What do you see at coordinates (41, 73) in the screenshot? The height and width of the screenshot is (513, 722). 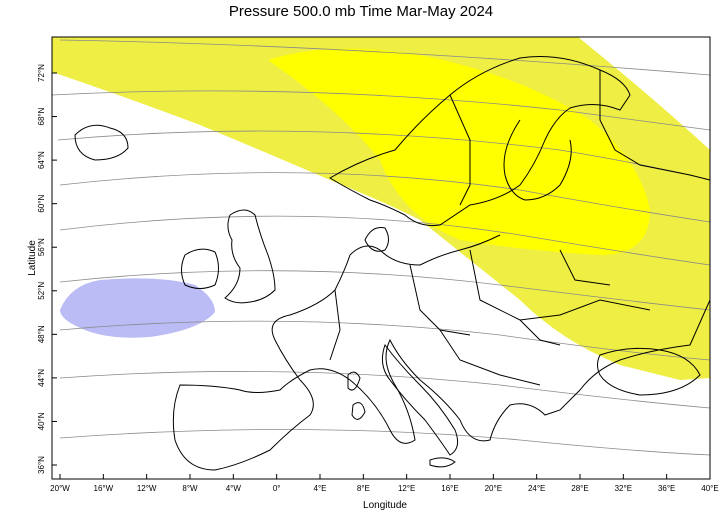 I see `y-tick-label: 72°N` at bounding box center [41, 73].